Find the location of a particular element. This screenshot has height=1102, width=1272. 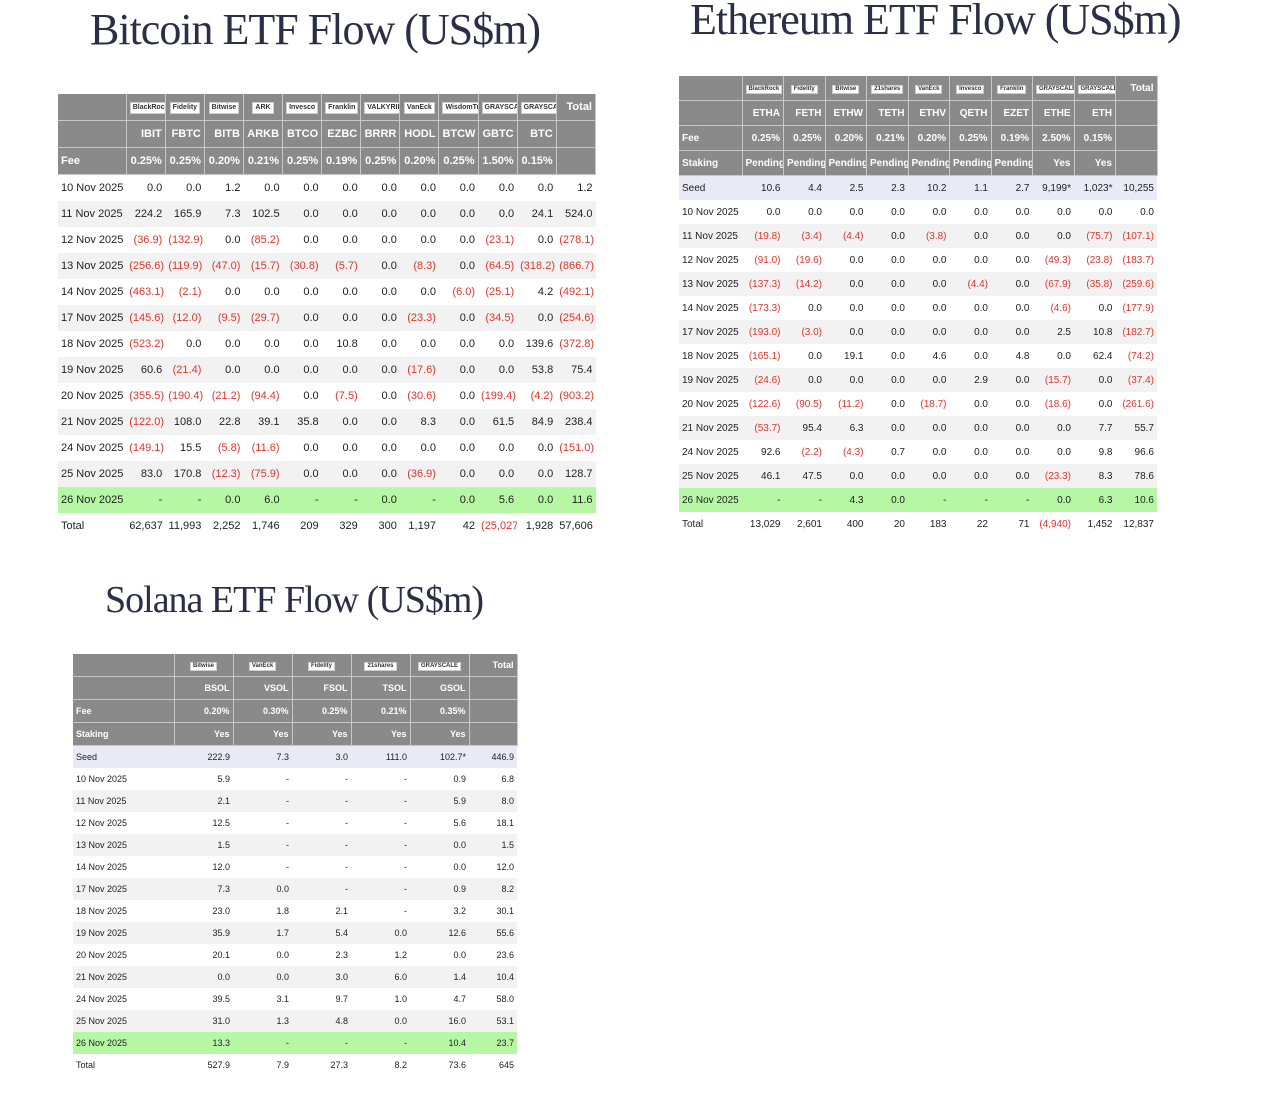

ticker-header: TSOL is located at coordinates (381, 688).